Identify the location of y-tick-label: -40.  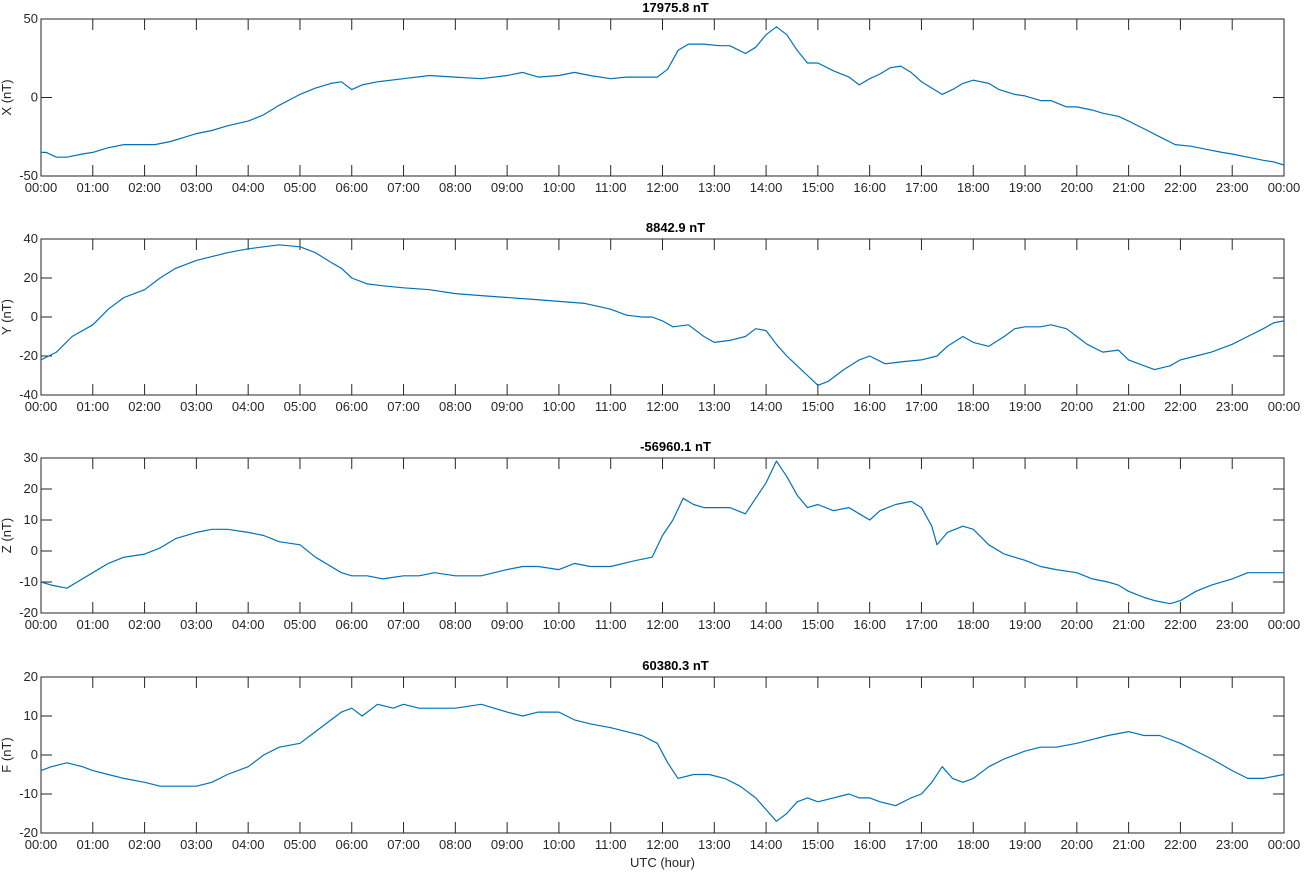
(28, 394).